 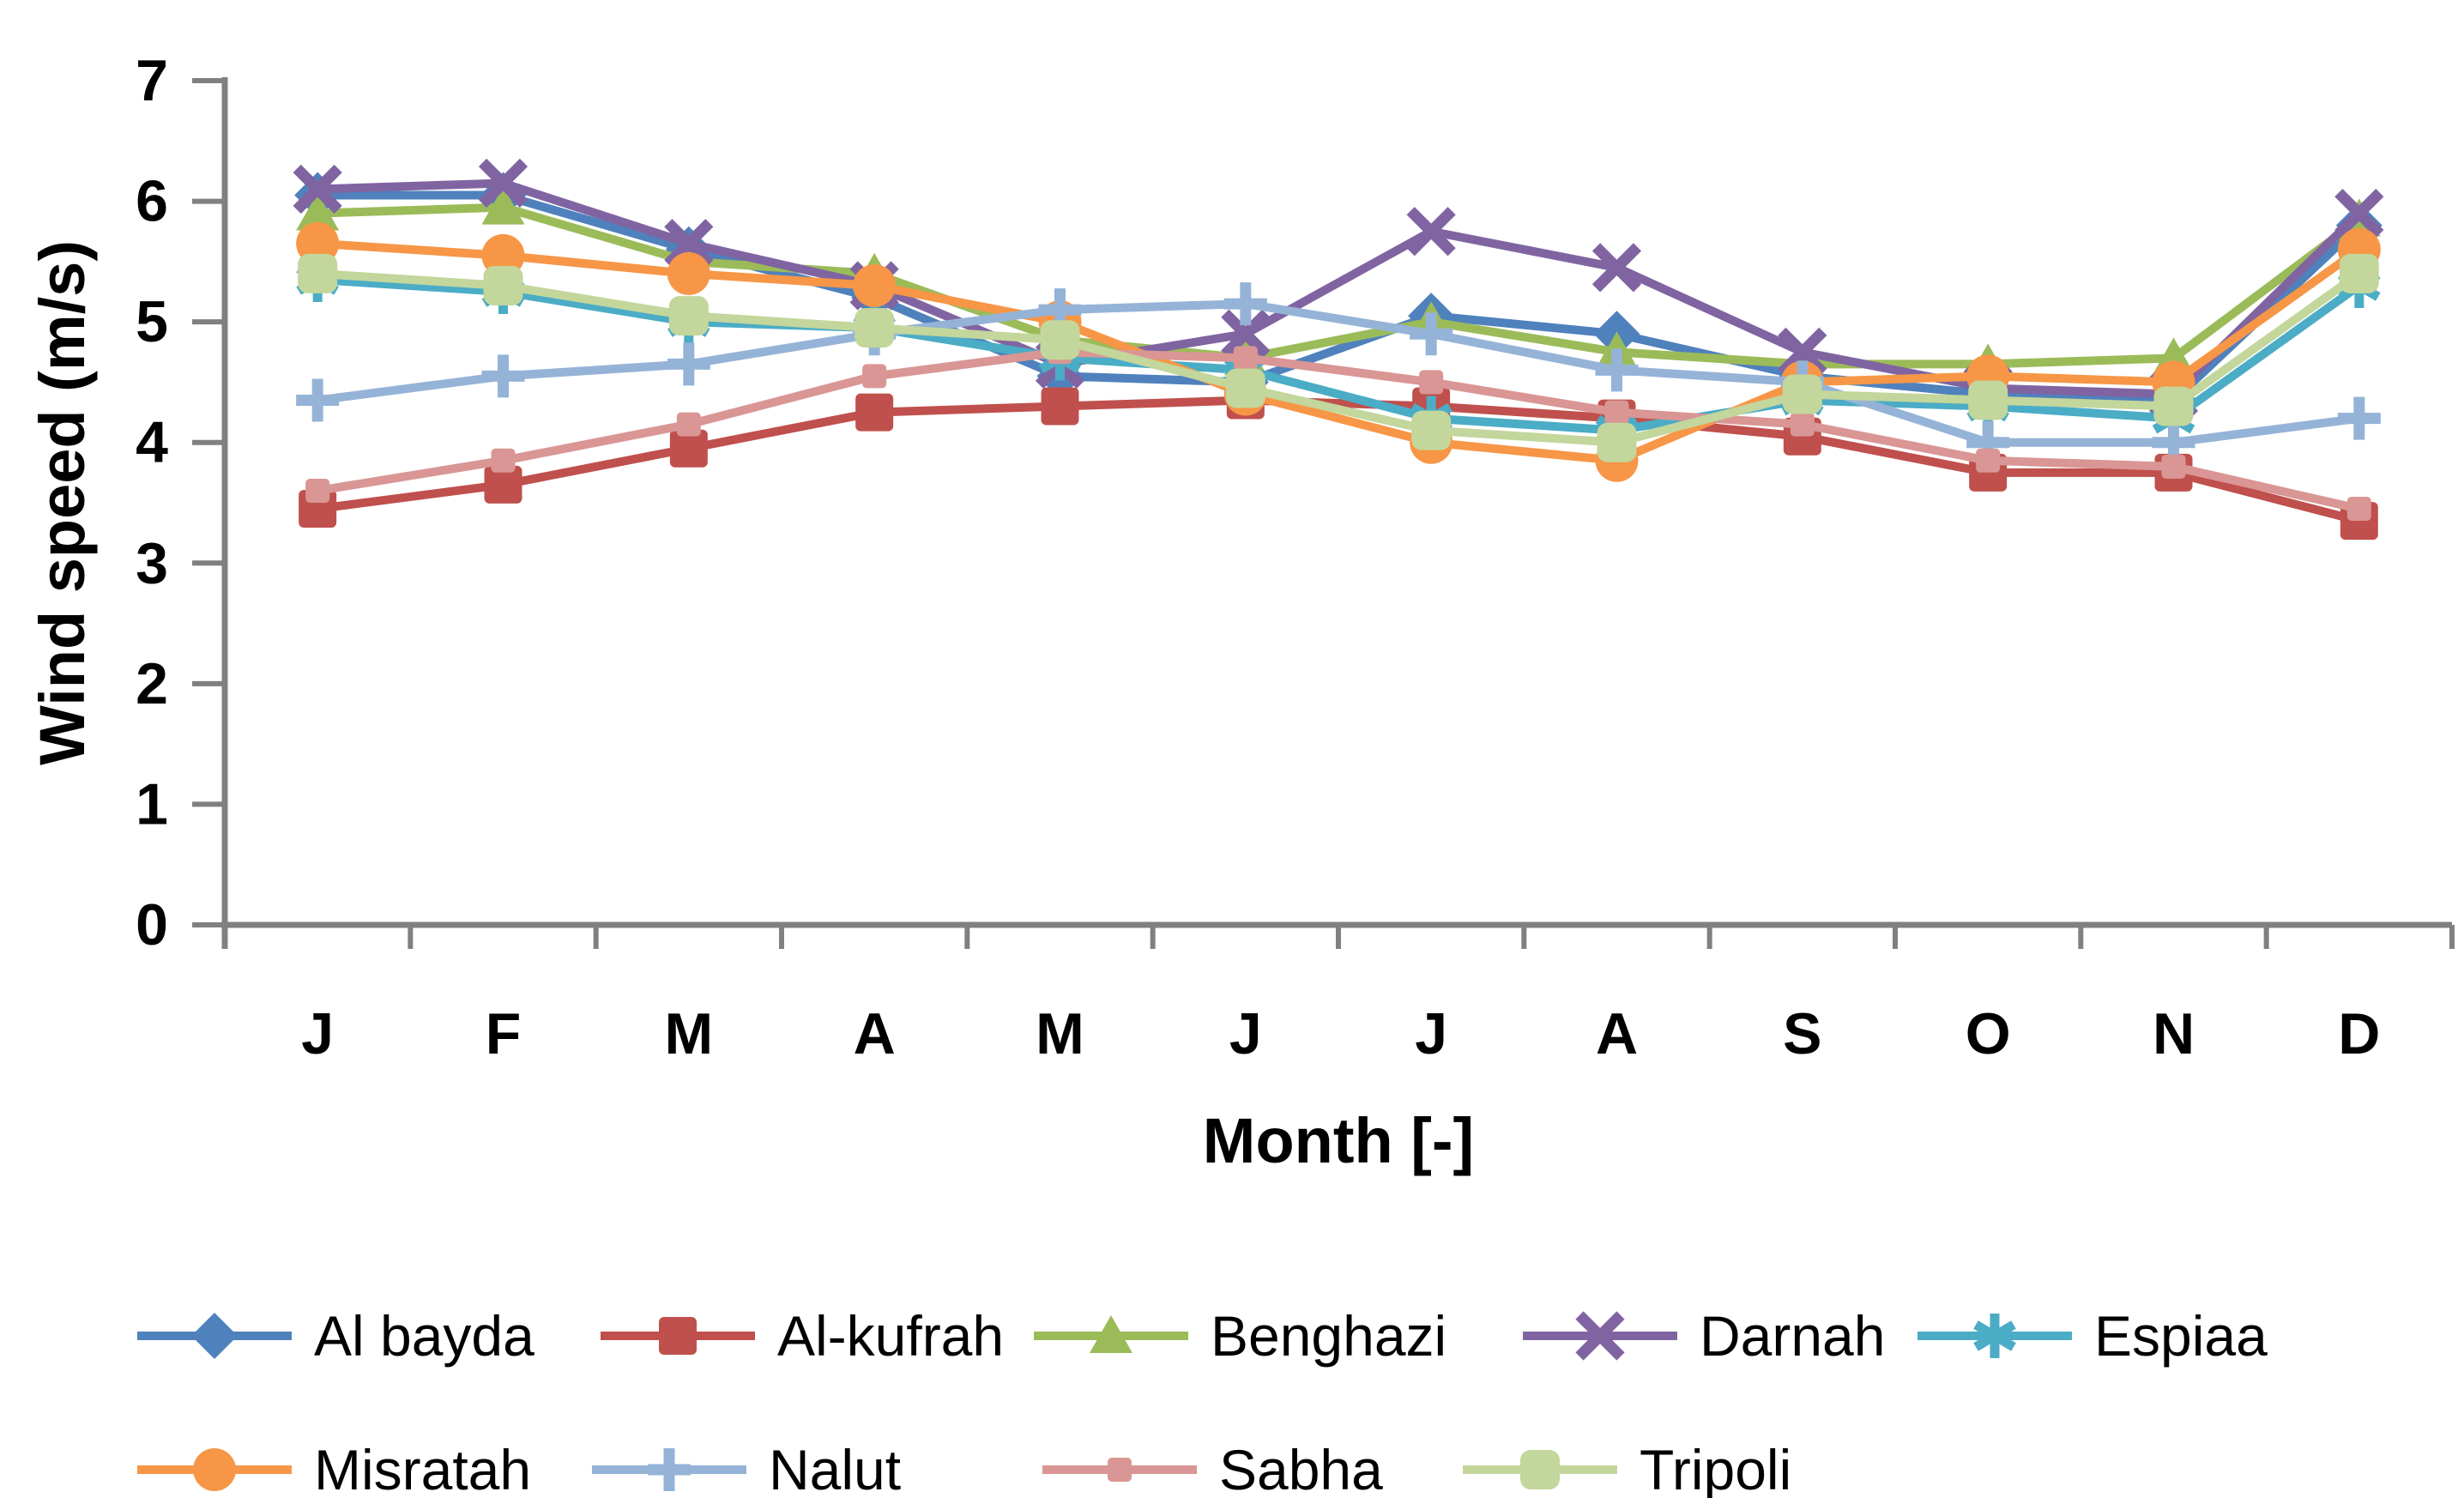 What do you see at coordinates (152, 442) in the screenshot?
I see `y-tick-label: 4` at bounding box center [152, 442].